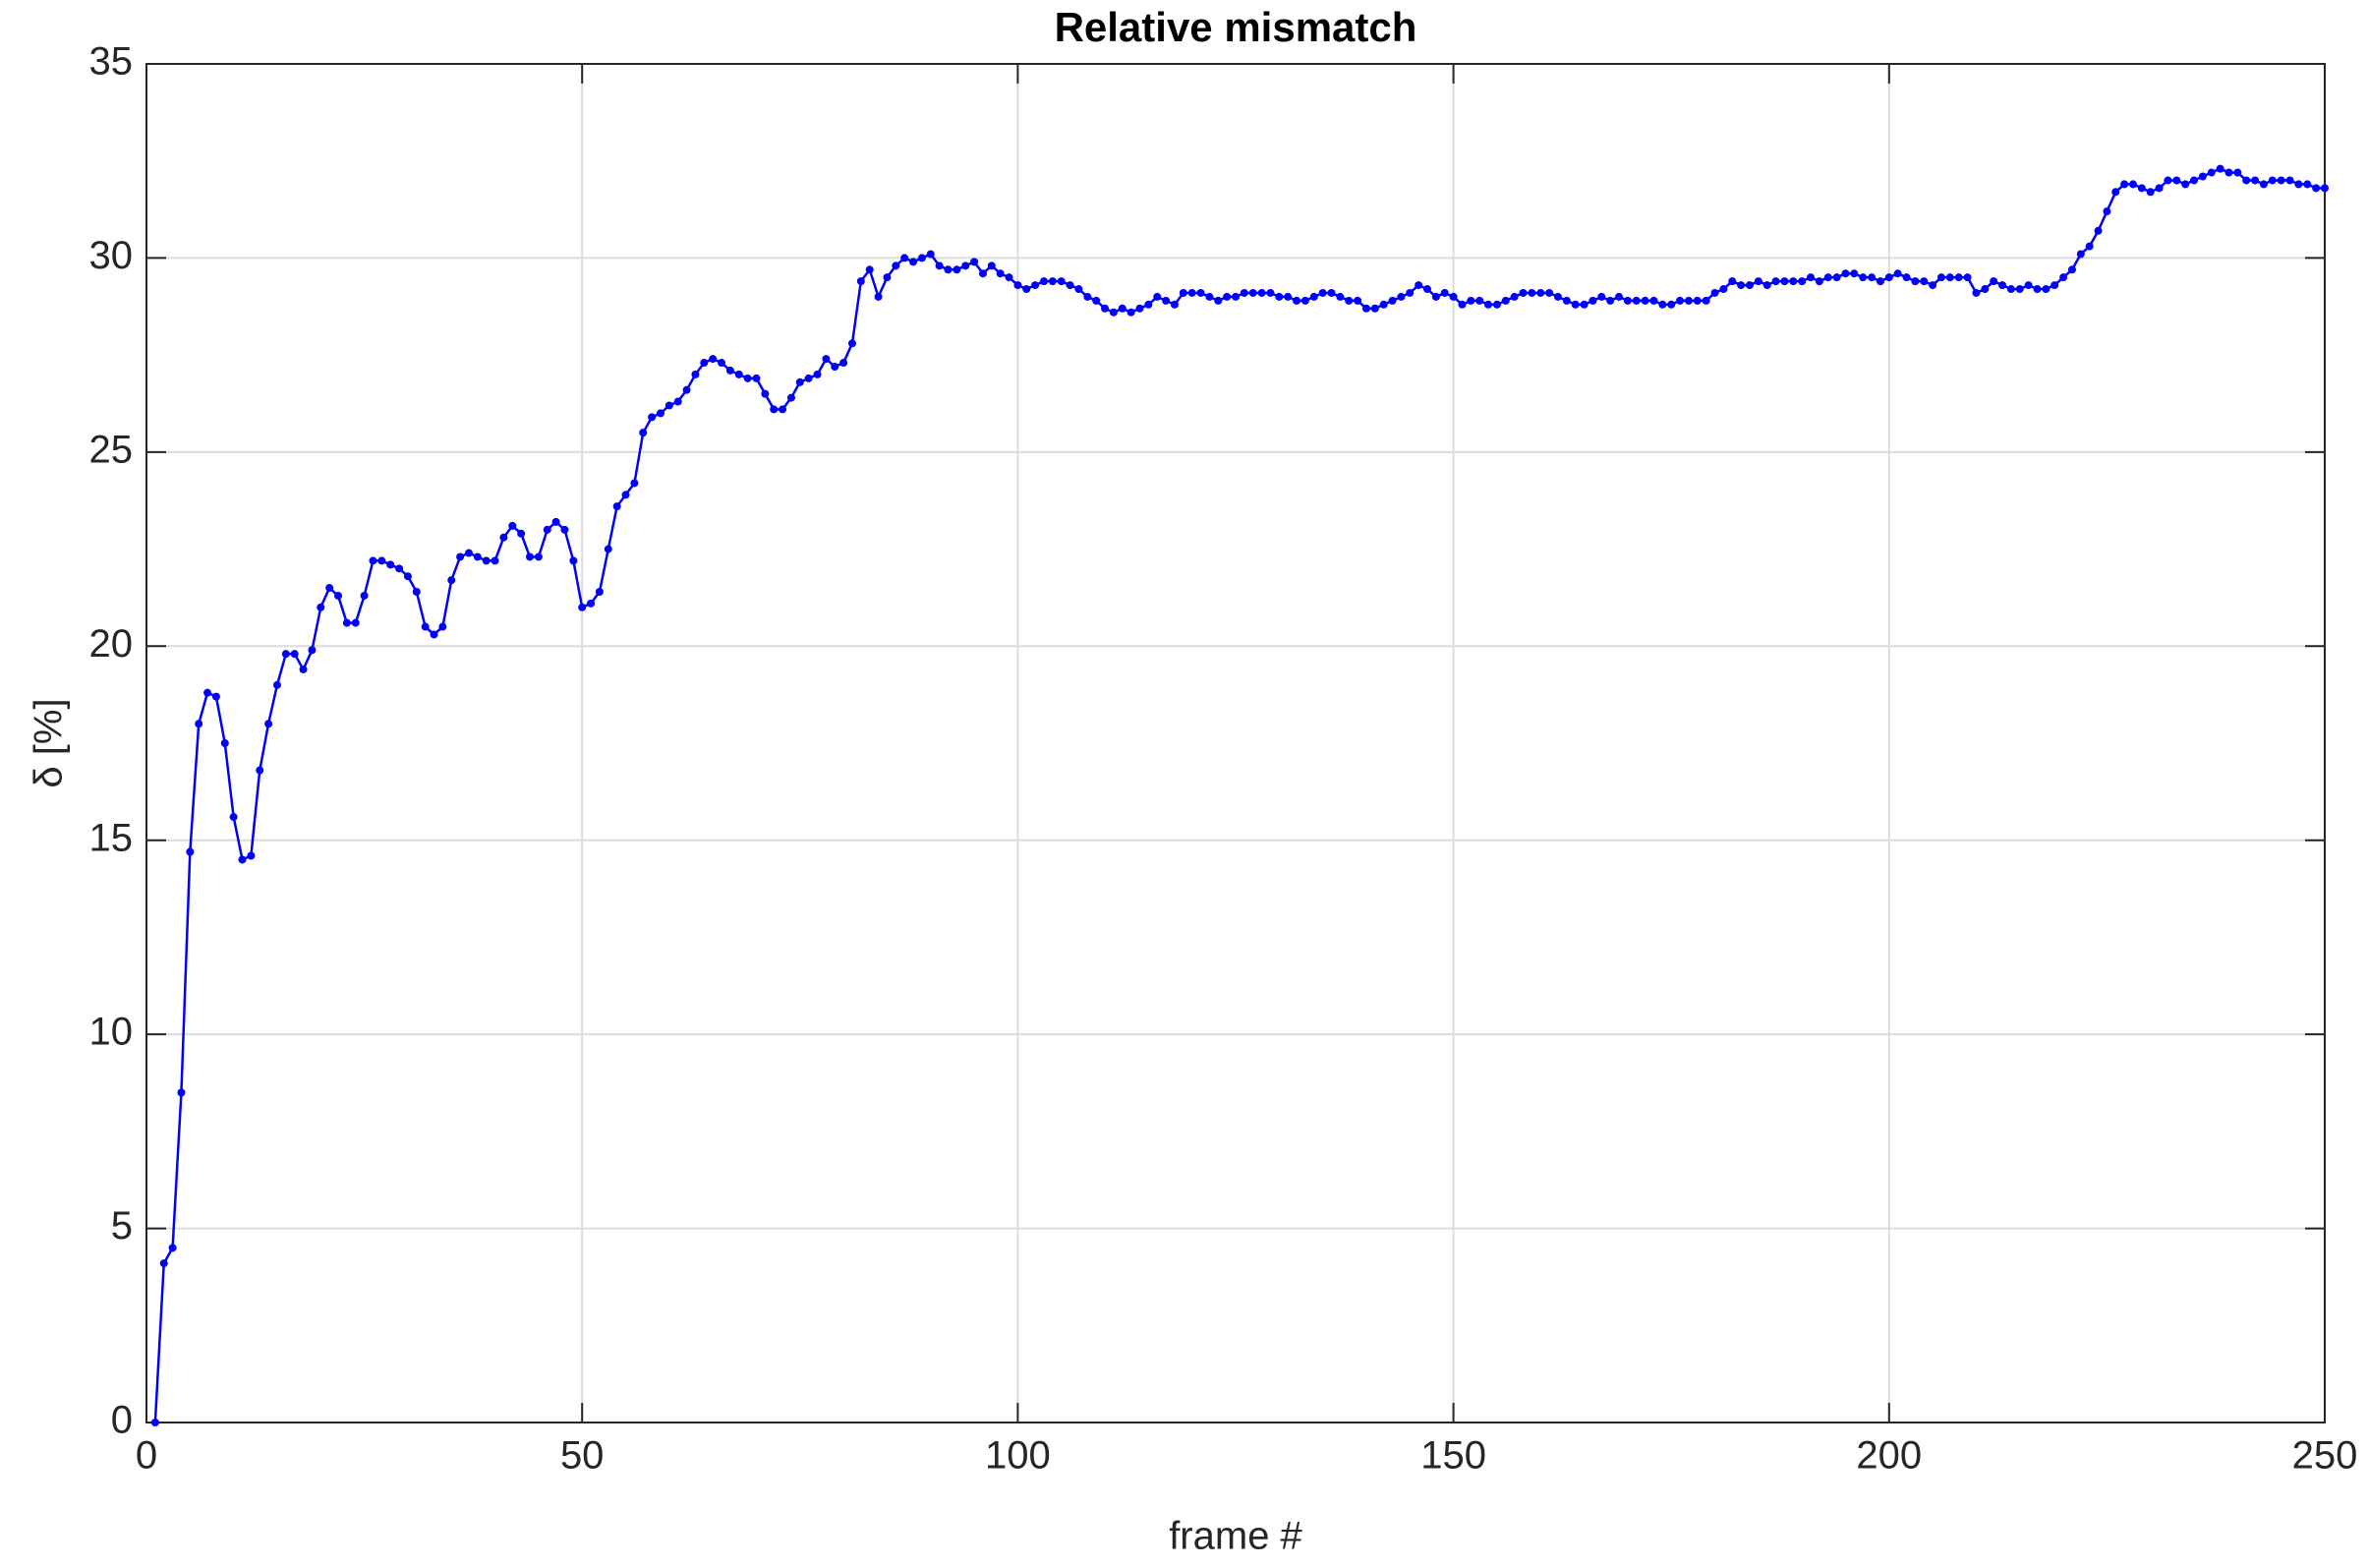 Image resolution: width=2368 pixels, height=1568 pixels. Describe the element at coordinates (111, 450) in the screenshot. I see `y-tick-label: 25` at that location.